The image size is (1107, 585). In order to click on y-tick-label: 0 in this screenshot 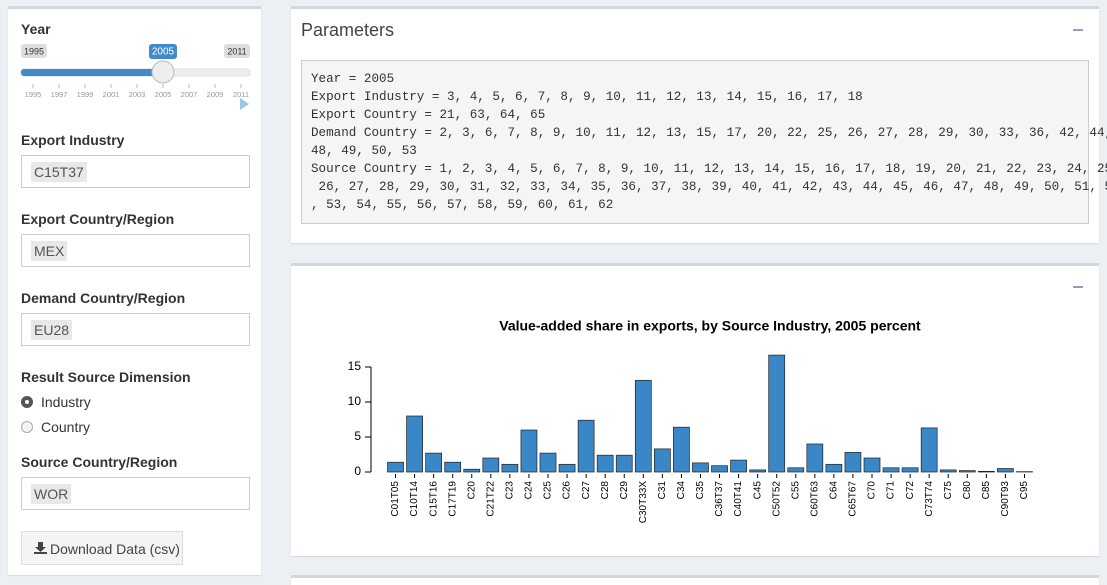, I will do `click(357, 471)`.